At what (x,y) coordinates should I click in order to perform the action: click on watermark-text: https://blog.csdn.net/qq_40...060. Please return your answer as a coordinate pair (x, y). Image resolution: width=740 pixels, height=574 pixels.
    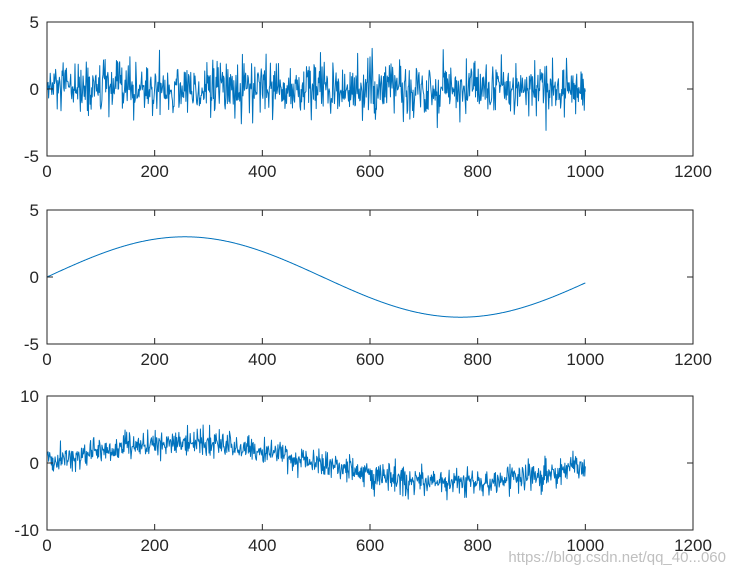
    Looking at the image, I should click on (617, 557).